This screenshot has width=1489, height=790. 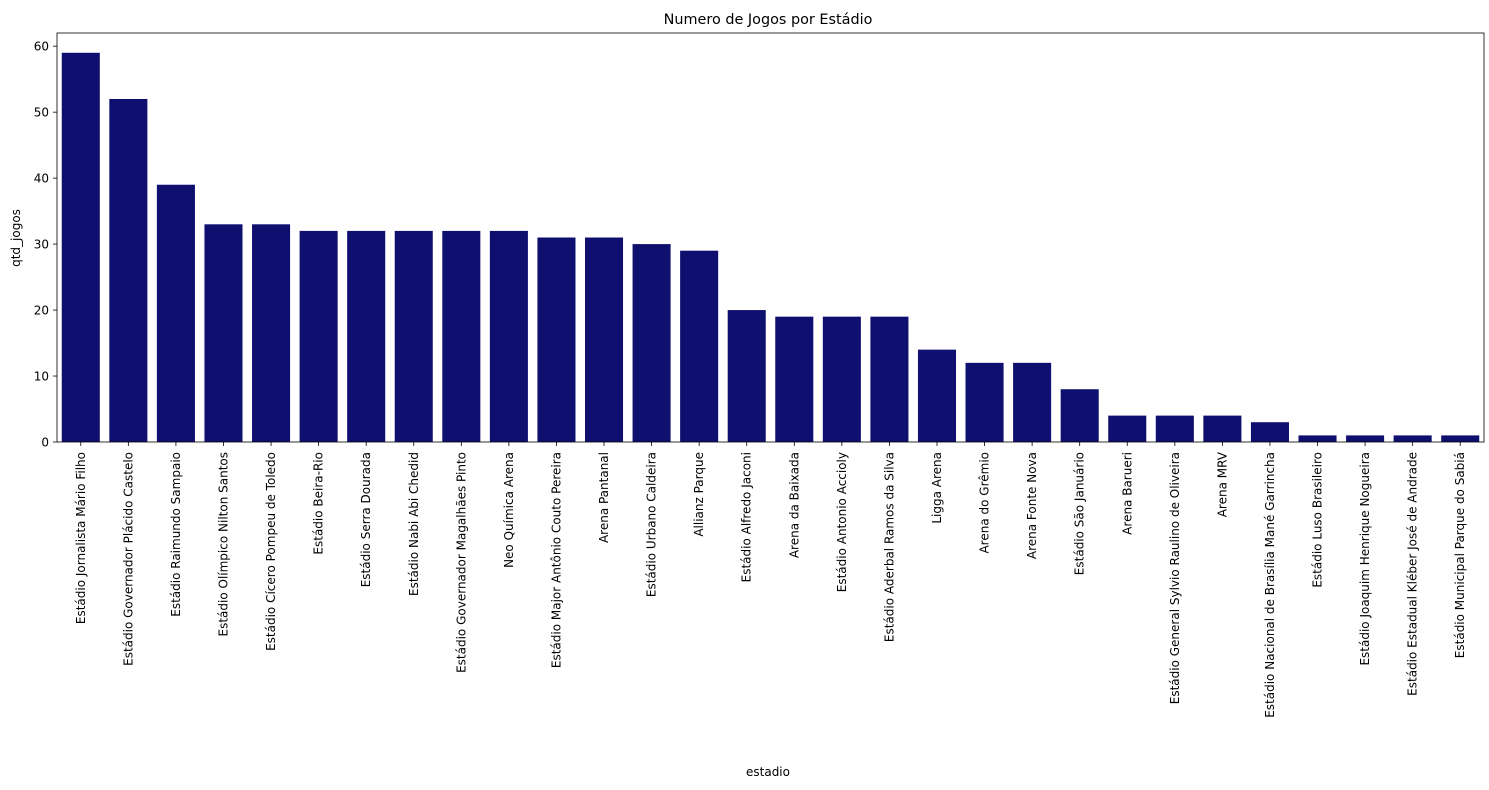 What do you see at coordinates (652, 524) in the screenshot?
I see `x-tick-label: Estádio Urbano Caldeira` at bounding box center [652, 524].